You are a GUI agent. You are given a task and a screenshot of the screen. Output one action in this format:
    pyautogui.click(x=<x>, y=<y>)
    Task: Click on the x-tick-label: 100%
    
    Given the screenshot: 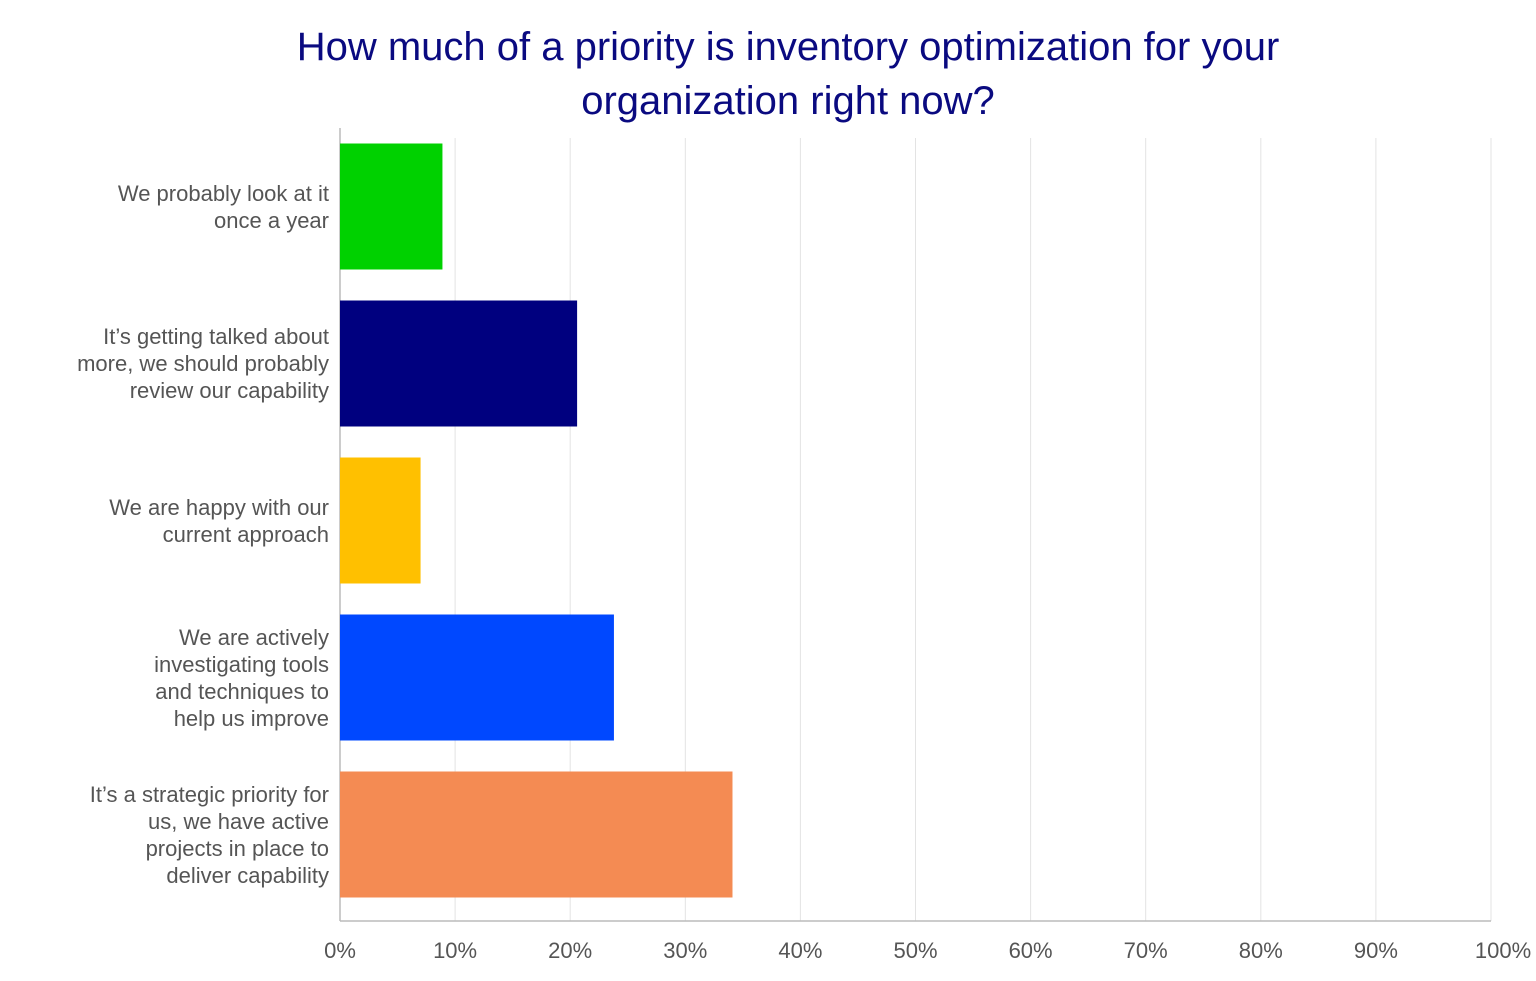 What is the action you would take?
    pyautogui.click(x=1503, y=950)
    